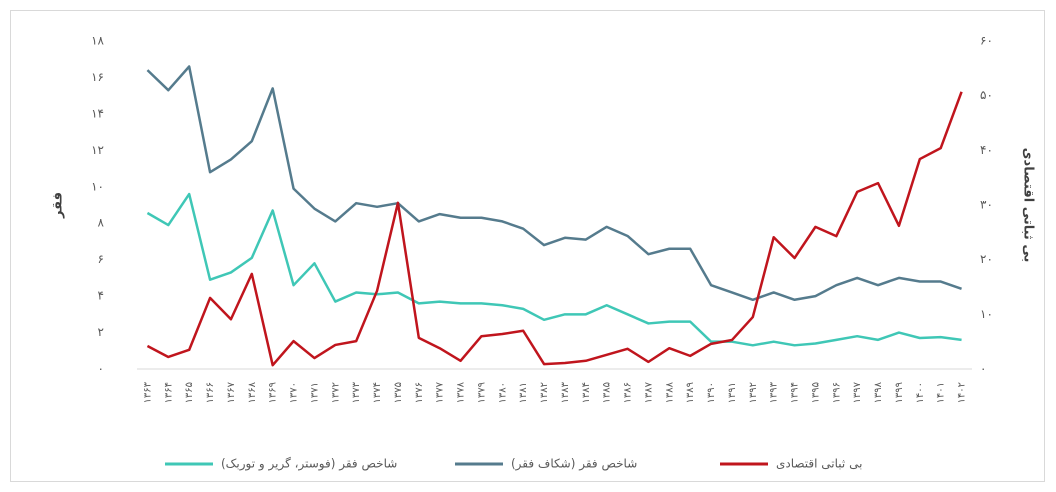 The width and height of the screenshot is (1056, 492). I want to click on x-tick-label: ۱۳۸۲, so click(544, 392).